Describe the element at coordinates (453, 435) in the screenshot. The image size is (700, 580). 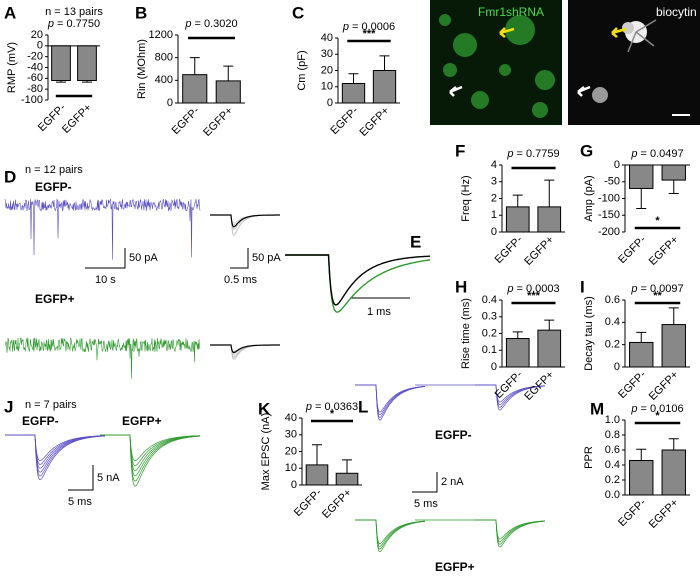
I see `trace-label: EGFP-` at that location.